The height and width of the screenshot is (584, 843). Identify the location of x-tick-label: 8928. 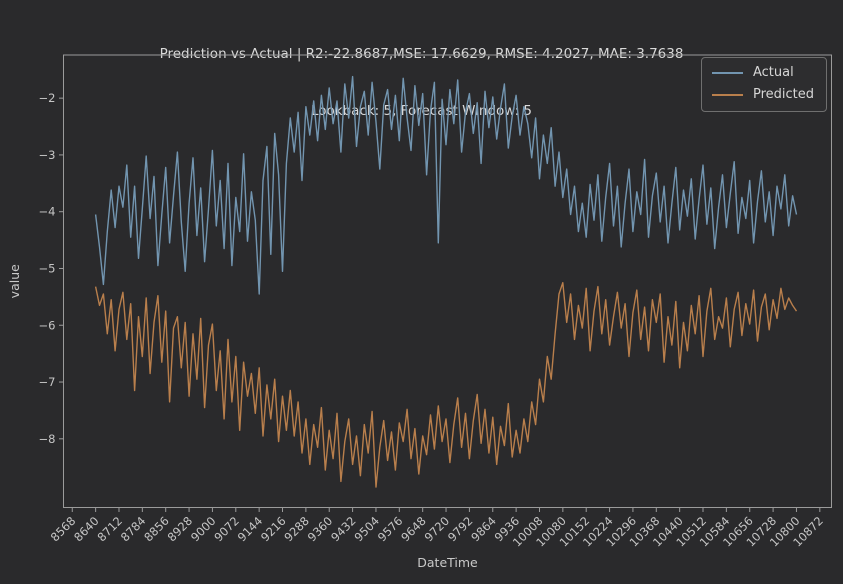
(180, 529).